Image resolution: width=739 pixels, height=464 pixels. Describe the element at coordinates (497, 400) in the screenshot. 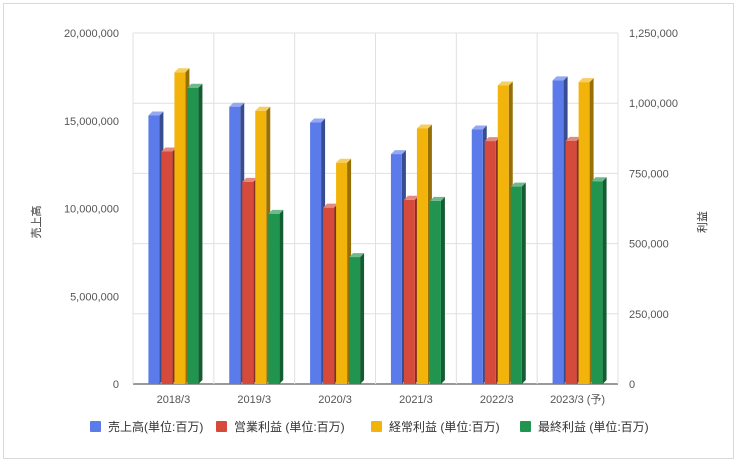

I see `x-tick-label: 2022/3` at that location.